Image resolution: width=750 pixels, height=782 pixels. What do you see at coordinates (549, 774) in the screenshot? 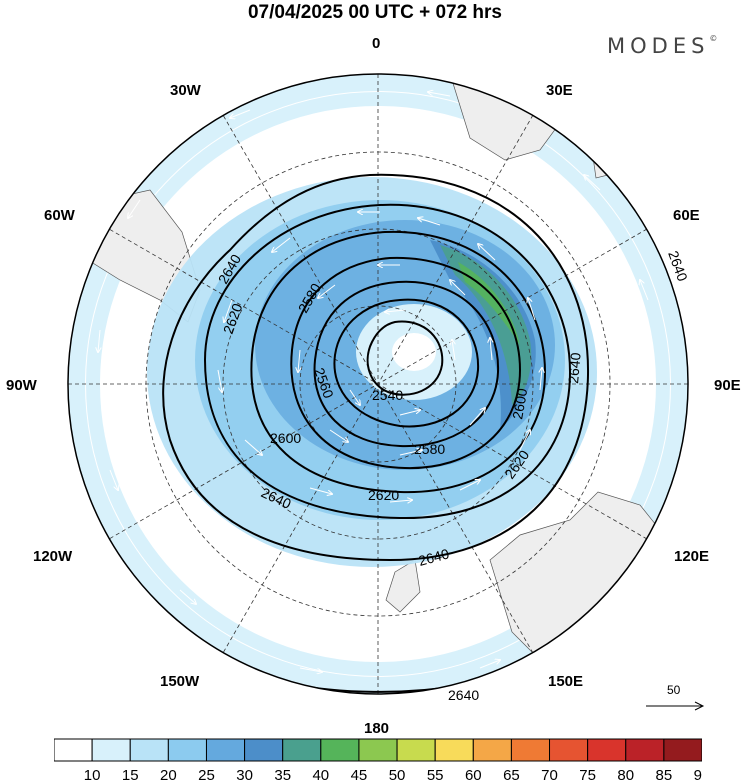
I see `colorbar-label: 70` at bounding box center [549, 774].